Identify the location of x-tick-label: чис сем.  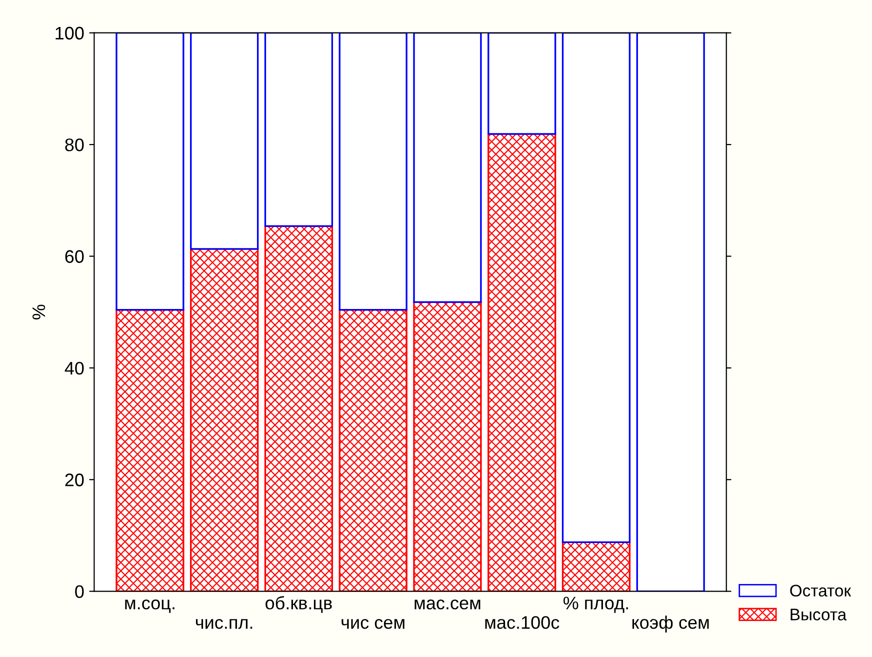
(373, 623).